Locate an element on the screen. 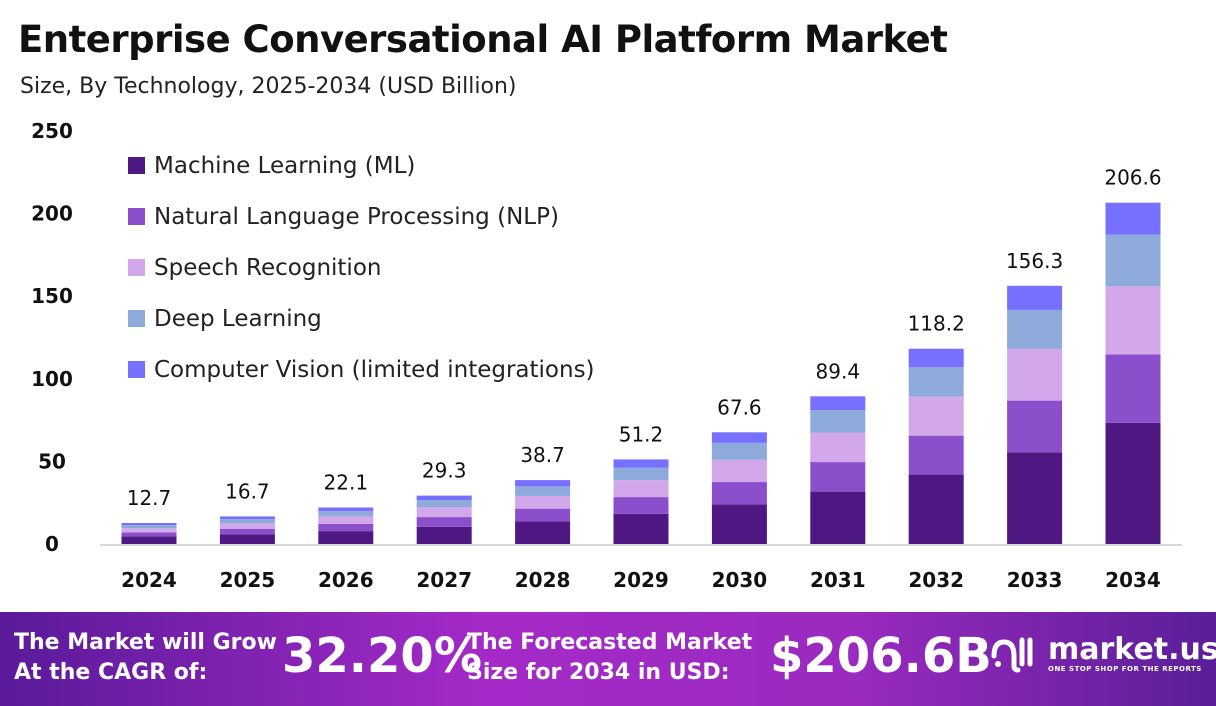 This screenshot has height=706, width=1216. legend-label: Machine Learning (ML) is located at coordinates (285, 165).